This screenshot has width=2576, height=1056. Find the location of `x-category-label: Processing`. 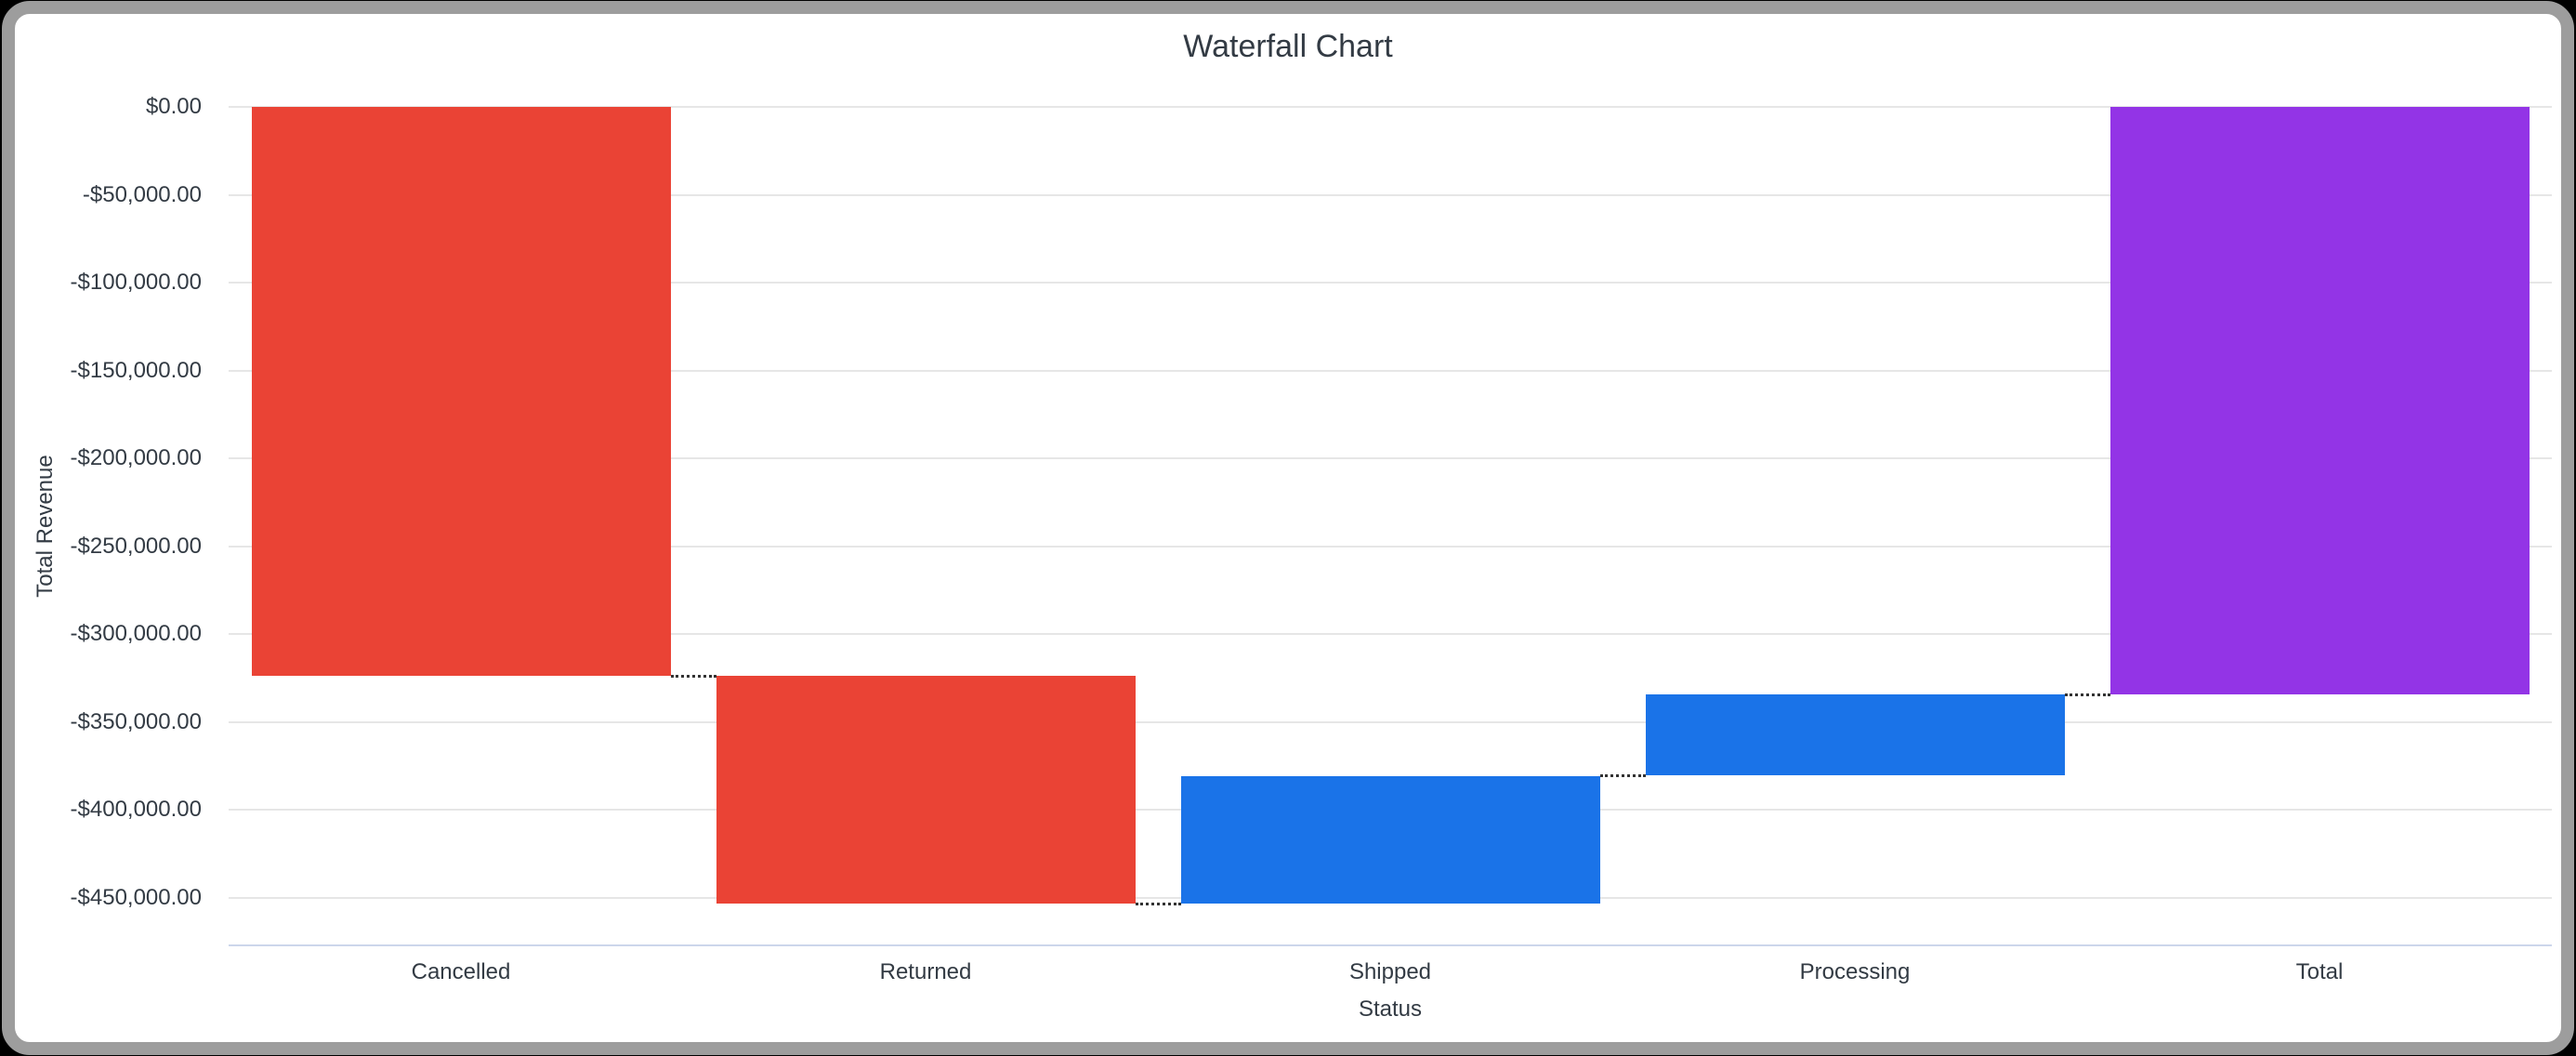

x-category-label: Processing is located at coordinates (1855, 971).